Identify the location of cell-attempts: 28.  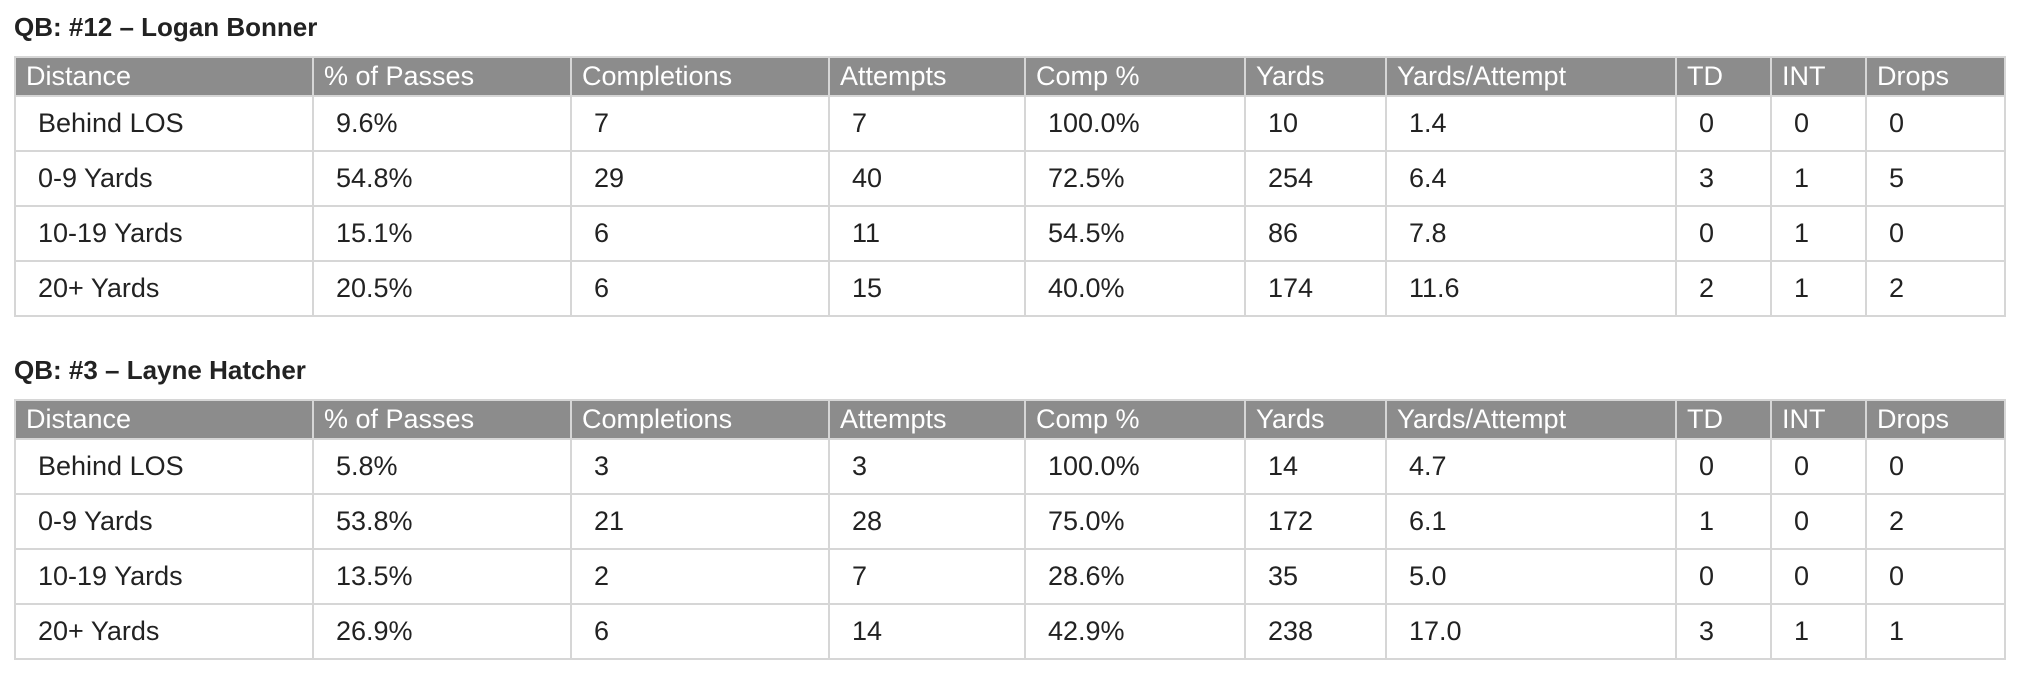
(927, 521).